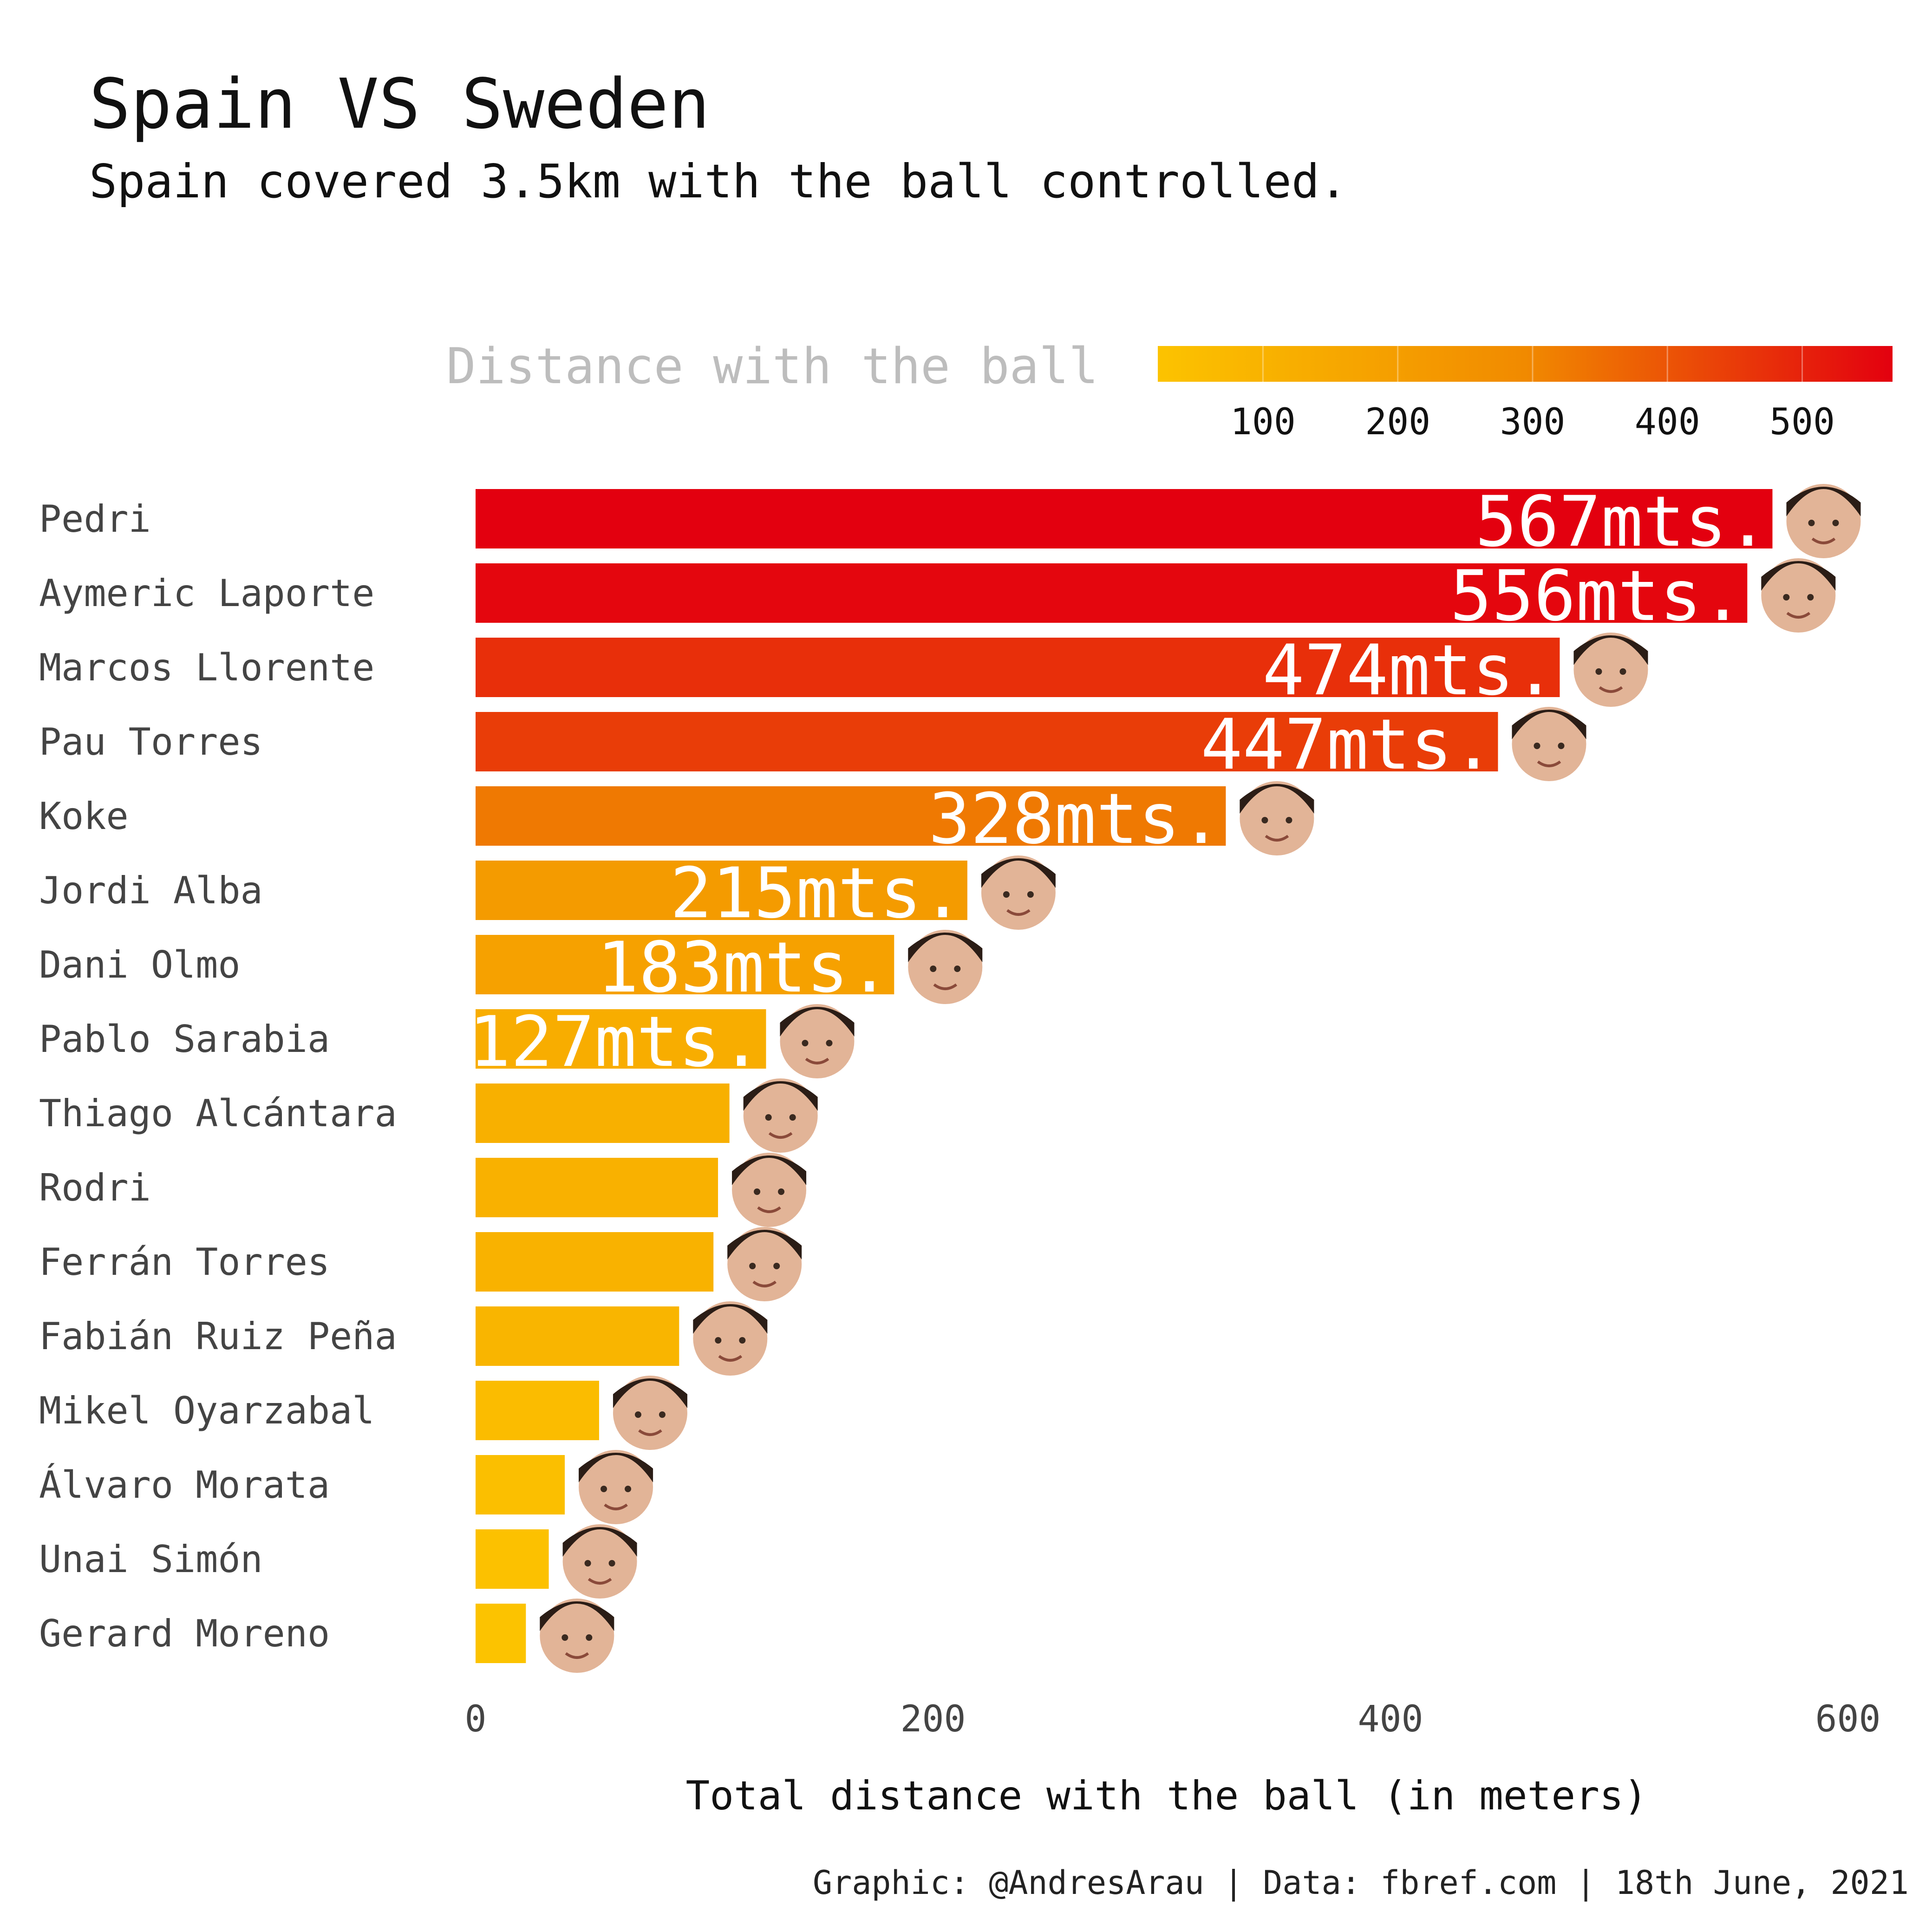  I want to click on bar-row: Pau Torres 447mts., so click(812, 745).